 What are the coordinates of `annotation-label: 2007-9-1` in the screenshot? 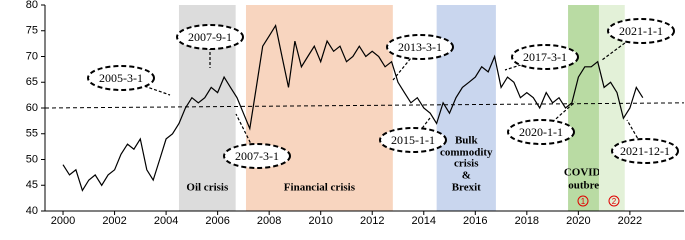 It's located at (210, 37).